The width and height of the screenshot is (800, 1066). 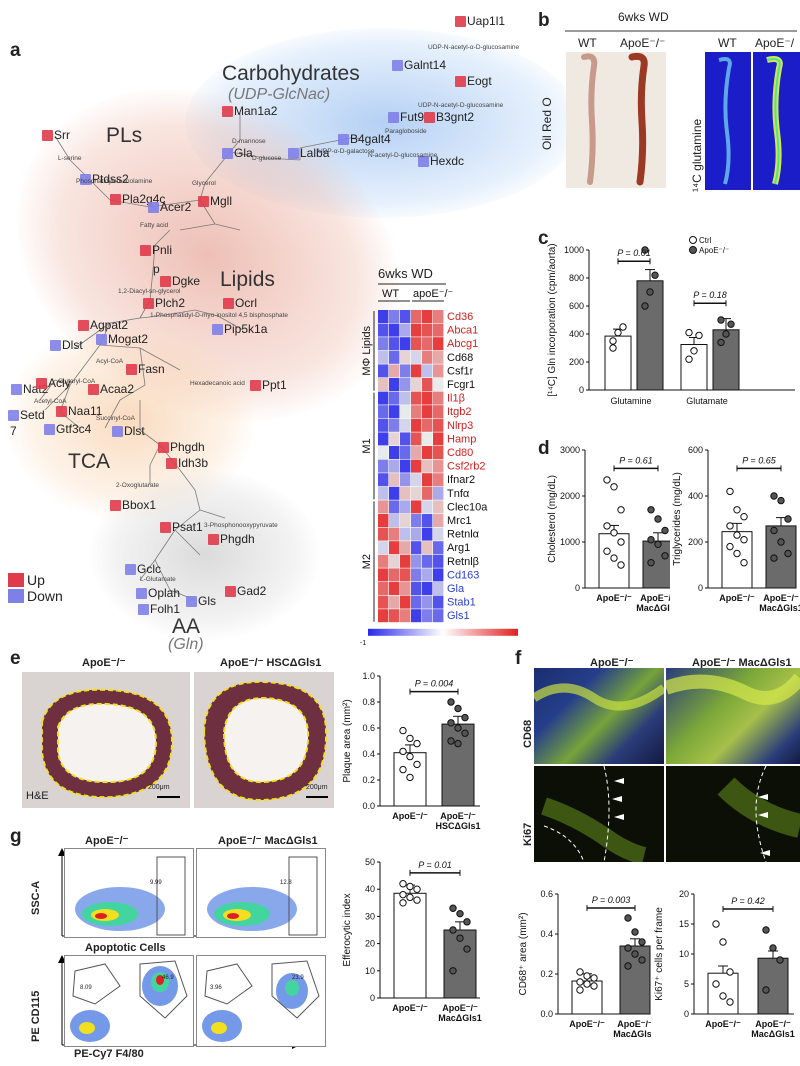 What do you see at coordinates (441, 161) in the screenshot?
I see `gene-node: Hexdc` at bounding box center [441, 161].